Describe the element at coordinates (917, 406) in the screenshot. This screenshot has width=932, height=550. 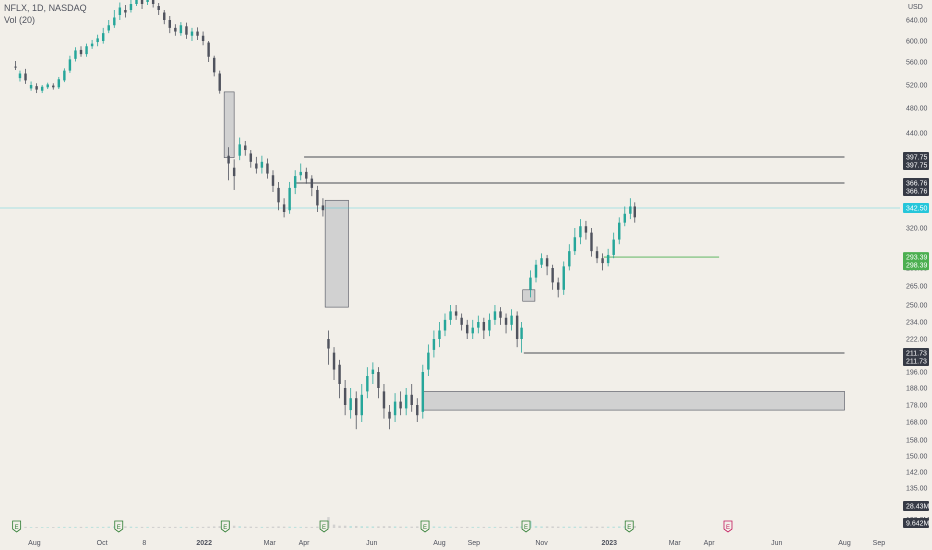
I see `price-tick-label: 178.00` at that location.